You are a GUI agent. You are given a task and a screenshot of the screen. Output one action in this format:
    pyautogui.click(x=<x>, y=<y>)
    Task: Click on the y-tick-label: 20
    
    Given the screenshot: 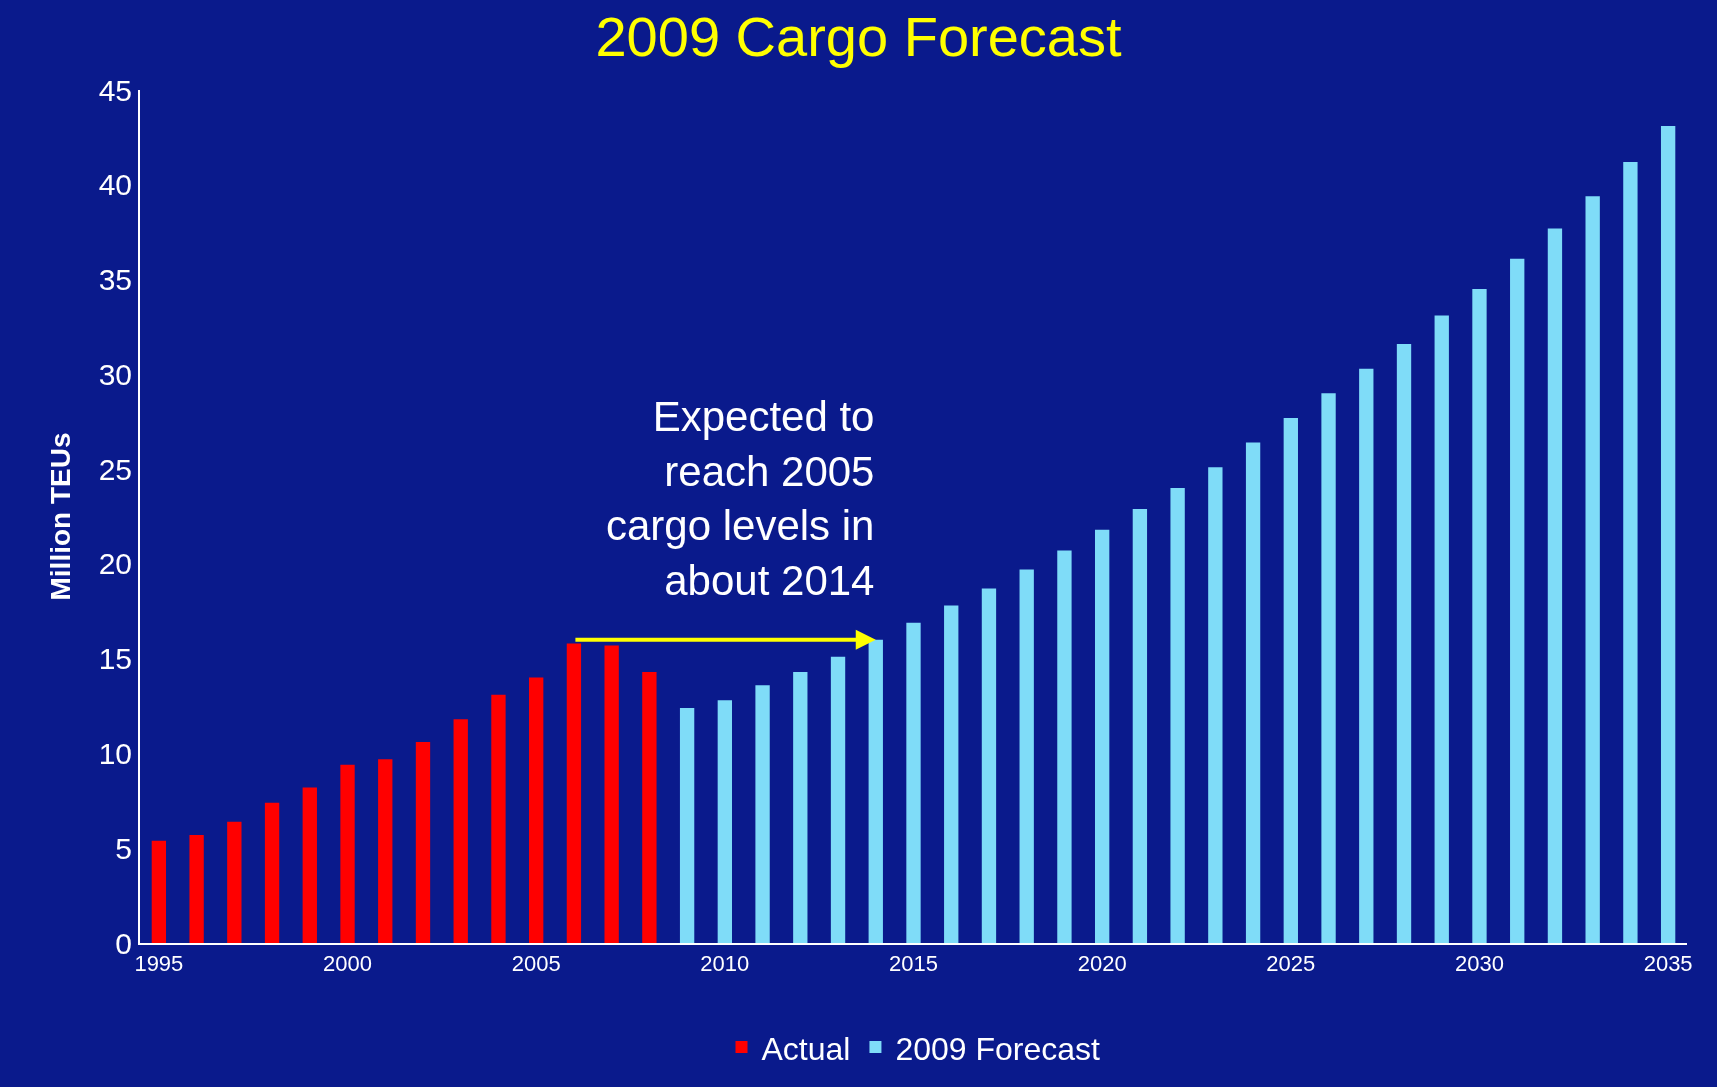 What is the action you would take?
    pyautogui.click(x=115, y=564)
    